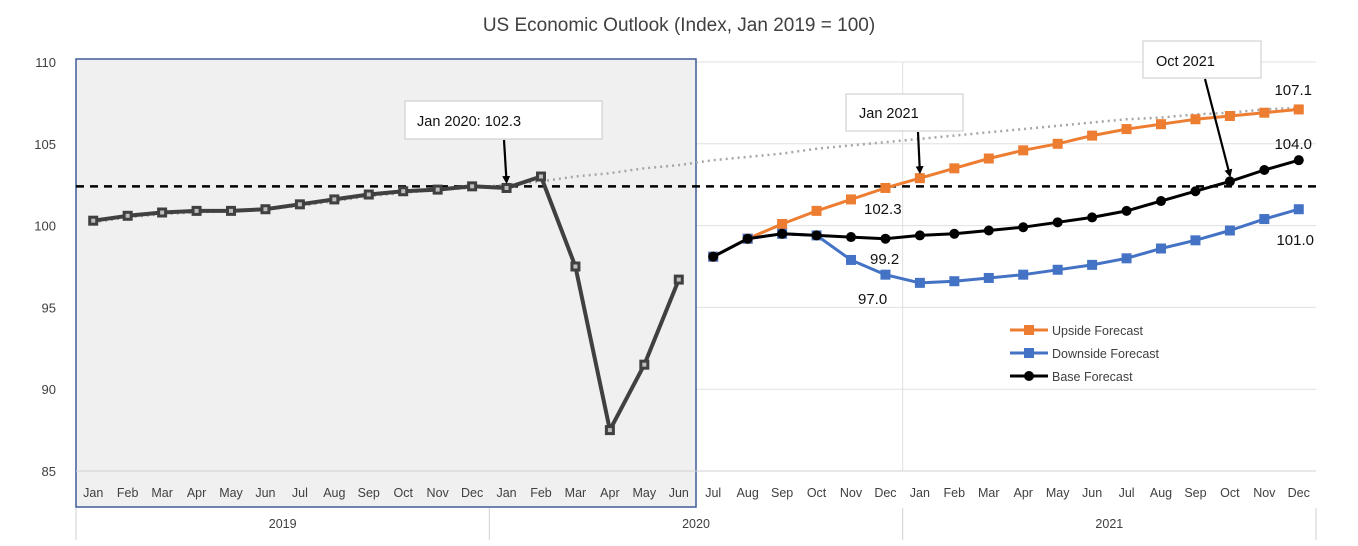 The height and width of the screenshot is (546, 1358). Describe the element at coordinates (45, 267) in the screenshot. I see `y-axis: 85 90 95 100 105 110` at that location.